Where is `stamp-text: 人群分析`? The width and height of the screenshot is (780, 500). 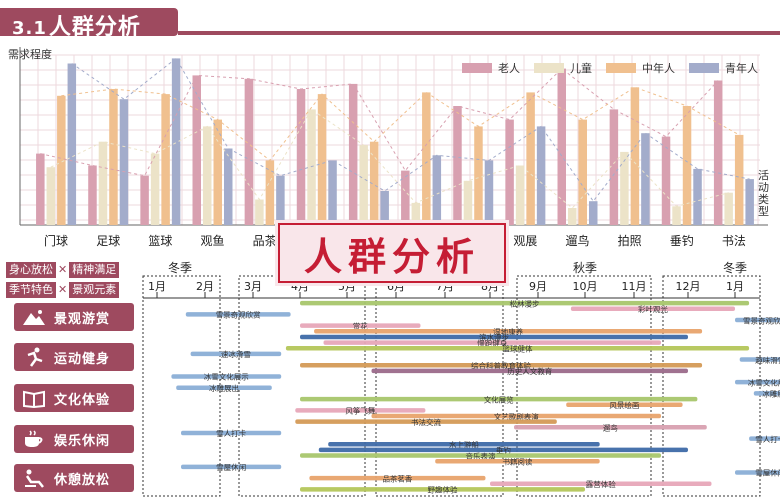
stamp-text: 人群分析 is located at coordinates (391, 256).